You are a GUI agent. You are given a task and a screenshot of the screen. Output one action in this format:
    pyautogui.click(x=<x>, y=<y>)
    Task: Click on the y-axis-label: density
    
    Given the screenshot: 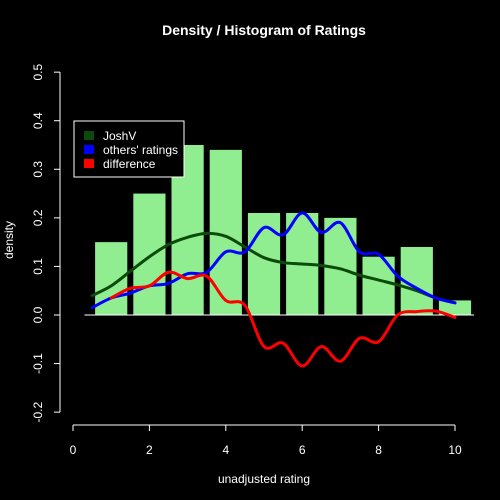 What is the action you would take?
    pyautogui.click(x=9, y=240)
    